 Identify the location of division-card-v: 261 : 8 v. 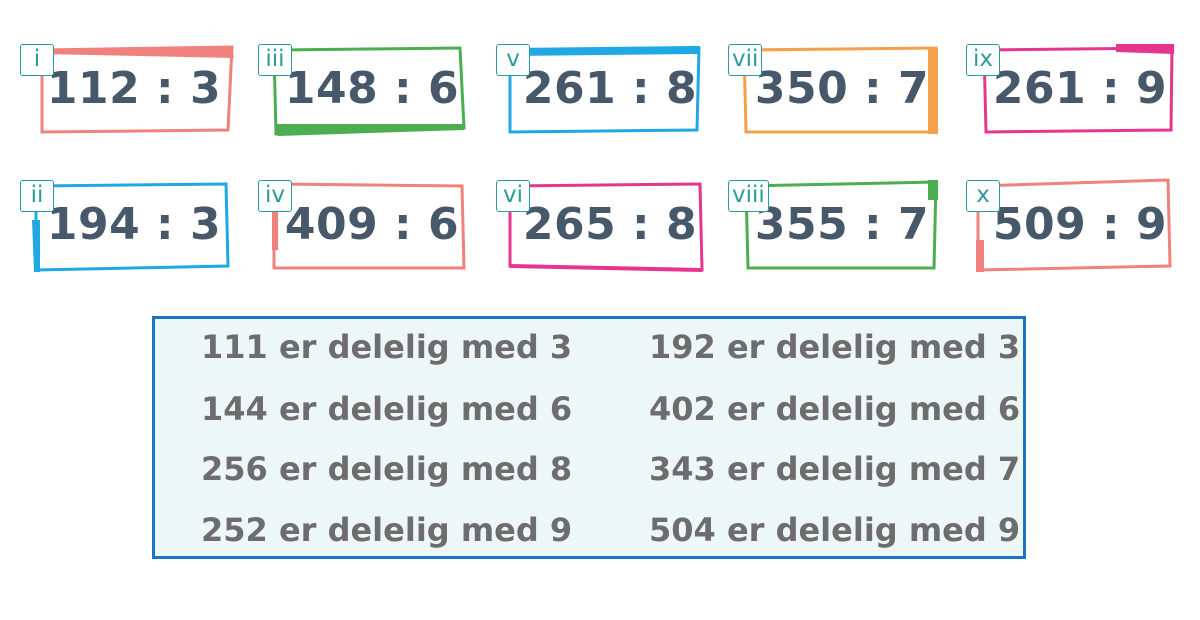
(601, 89).